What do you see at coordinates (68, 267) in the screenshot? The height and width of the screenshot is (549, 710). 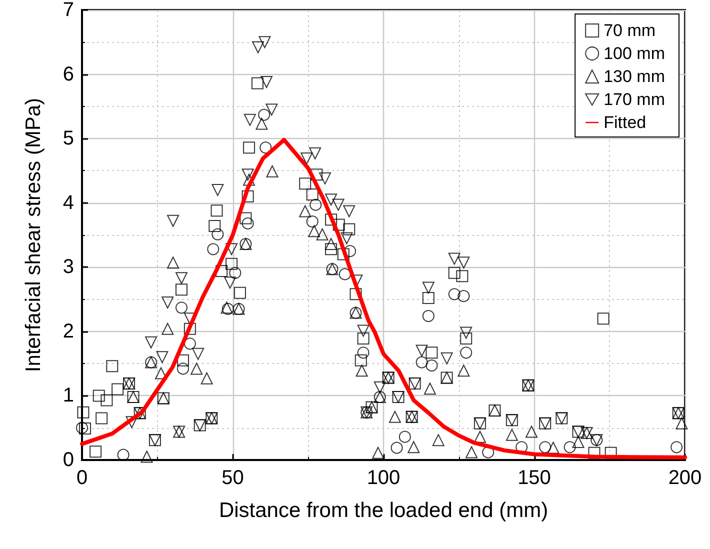 I see `y-tick-label: 3` at bounding box center [68, 267].